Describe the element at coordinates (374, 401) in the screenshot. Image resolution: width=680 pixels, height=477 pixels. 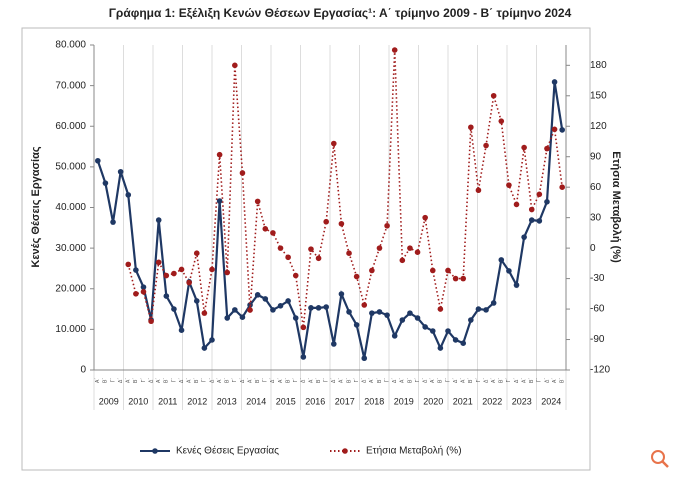
I see `year-label: 2018` at that location.